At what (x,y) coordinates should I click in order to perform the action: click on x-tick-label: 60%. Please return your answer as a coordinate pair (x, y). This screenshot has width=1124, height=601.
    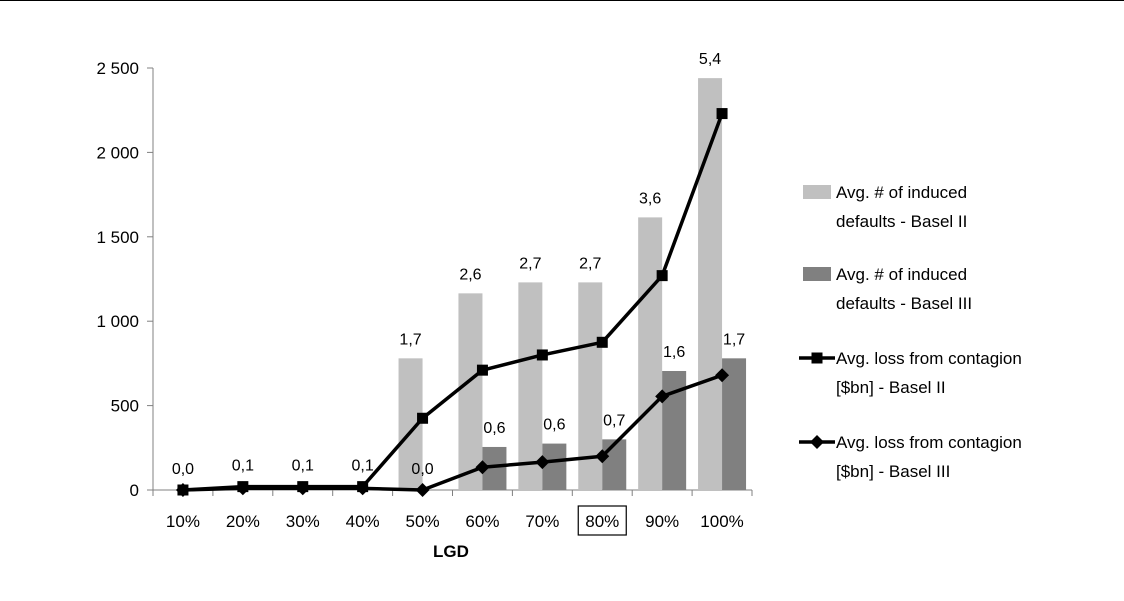
    Looking at the image, I should click on (482, 521).